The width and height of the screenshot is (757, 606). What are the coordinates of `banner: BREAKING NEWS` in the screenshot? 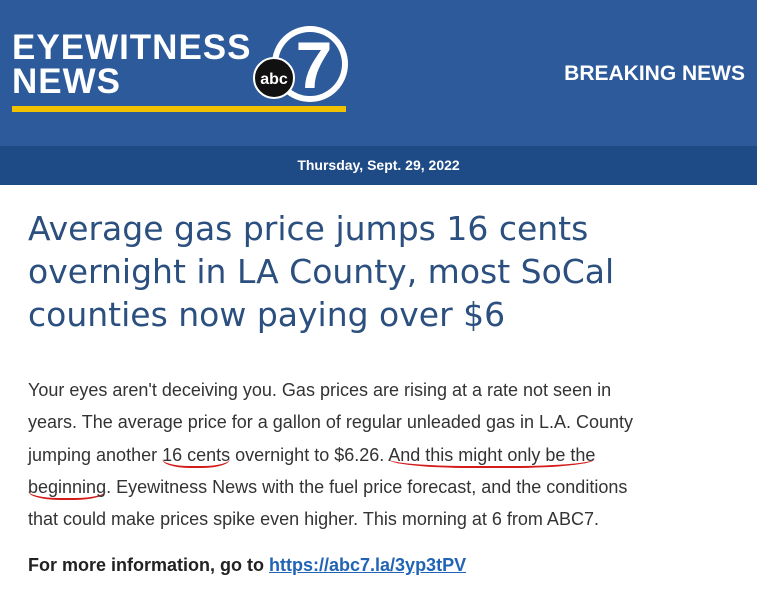 It's located at (654, 73).